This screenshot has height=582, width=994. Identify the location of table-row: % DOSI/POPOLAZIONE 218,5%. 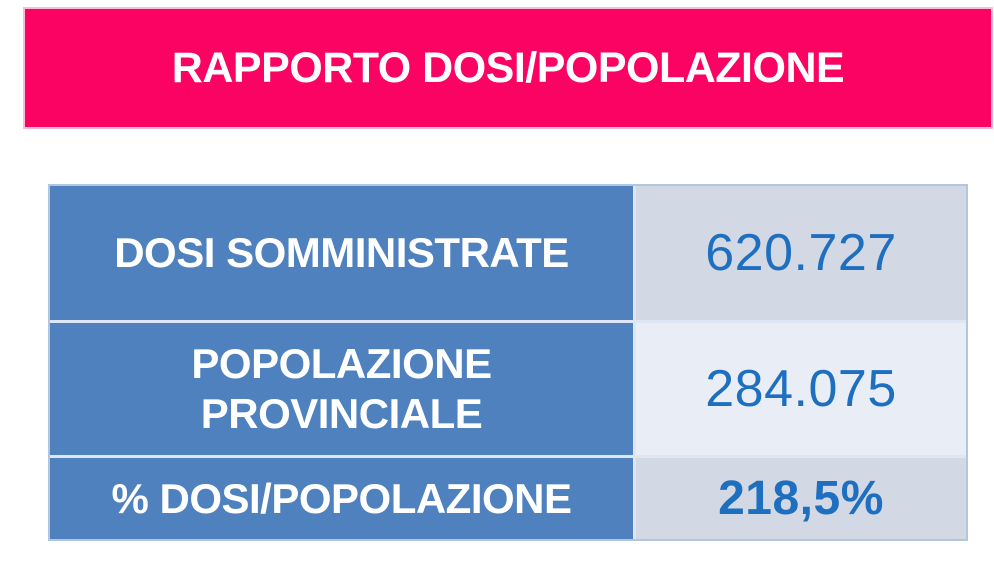
(508, 497).